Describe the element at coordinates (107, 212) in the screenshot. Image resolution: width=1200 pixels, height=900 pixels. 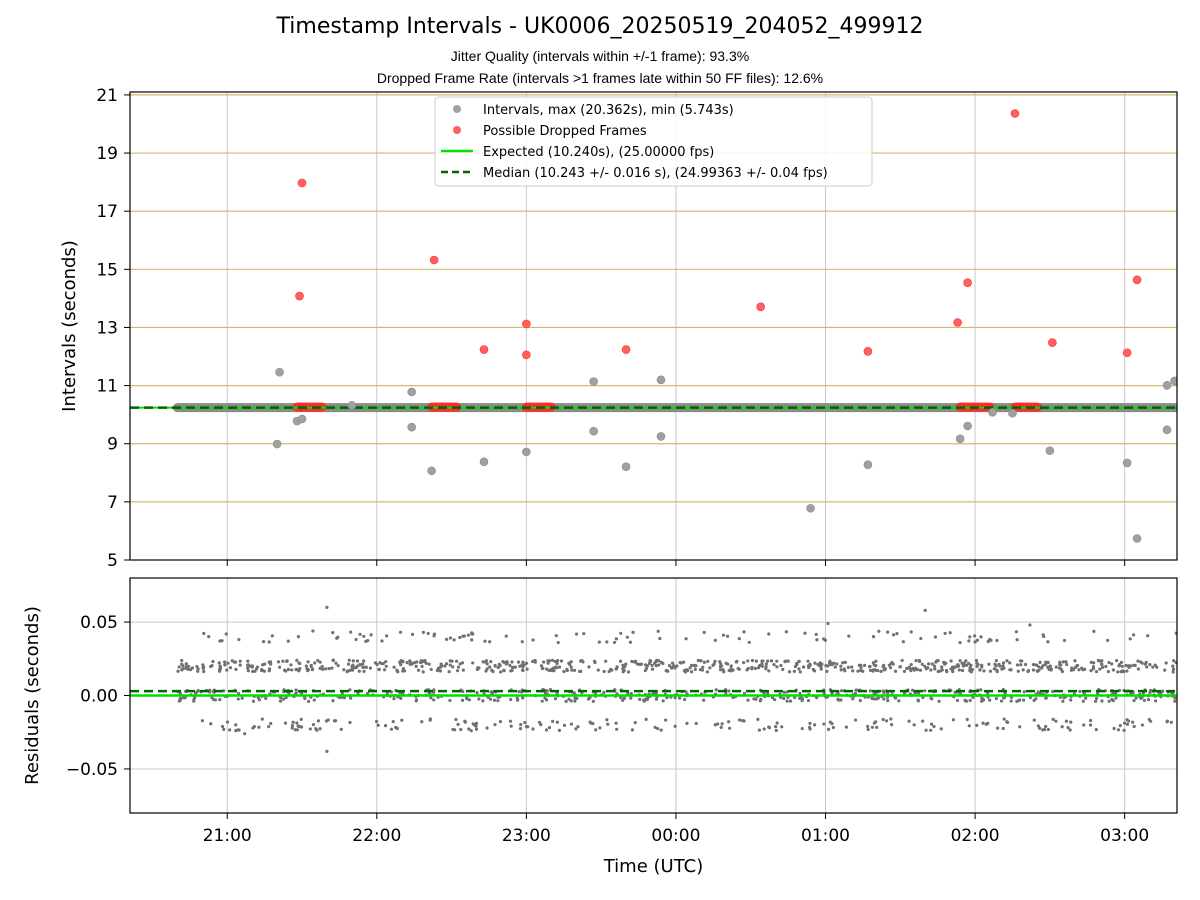
I see `top-ytick-label-6: 17` at that location.